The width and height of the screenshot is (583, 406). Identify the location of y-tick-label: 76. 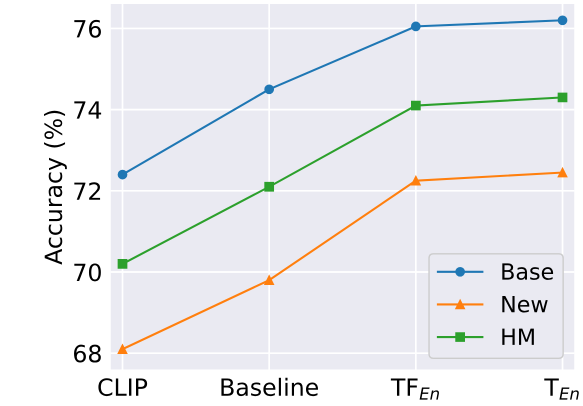
(87, 29).